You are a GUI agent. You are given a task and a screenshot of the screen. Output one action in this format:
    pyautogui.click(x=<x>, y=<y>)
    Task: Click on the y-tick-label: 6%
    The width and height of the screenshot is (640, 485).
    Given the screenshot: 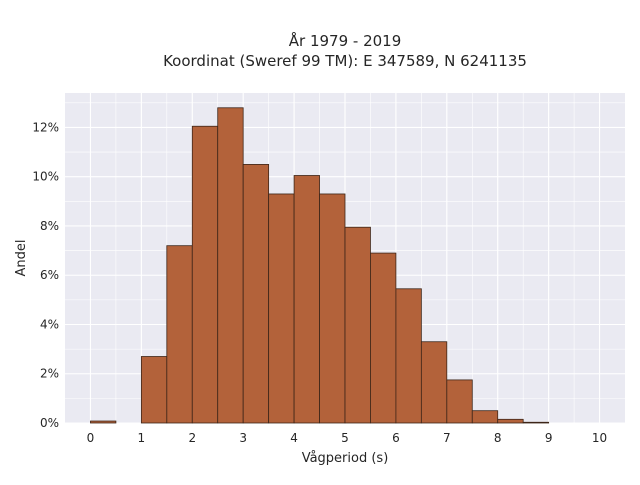 What is the action you would take?
    pyautogui.click(x=49, y=275)
    